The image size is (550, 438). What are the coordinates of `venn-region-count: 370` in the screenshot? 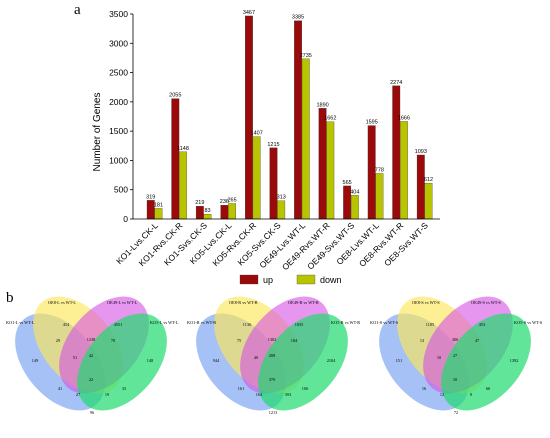 It's located at (272, 379).